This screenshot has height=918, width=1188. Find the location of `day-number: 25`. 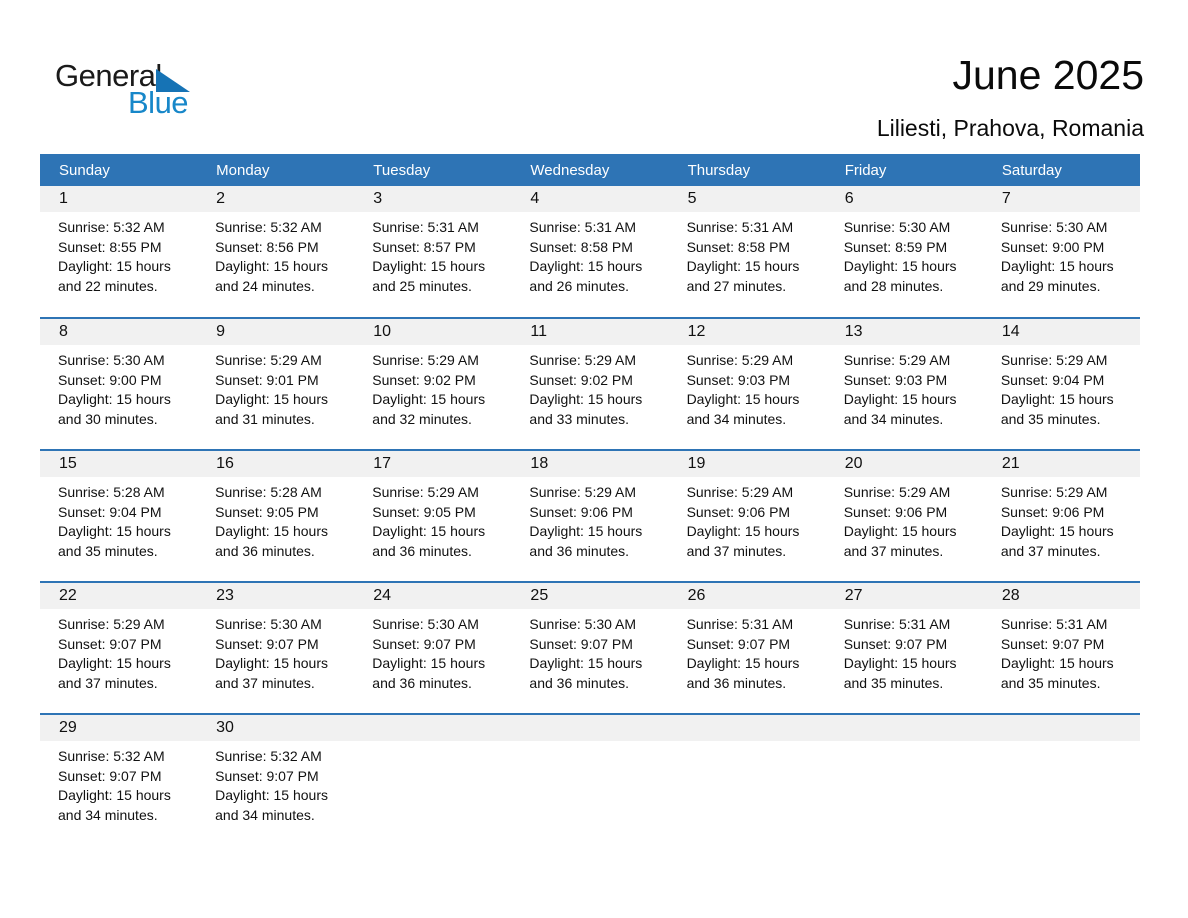

day-number: 25 is located at coordinates (539, 595).